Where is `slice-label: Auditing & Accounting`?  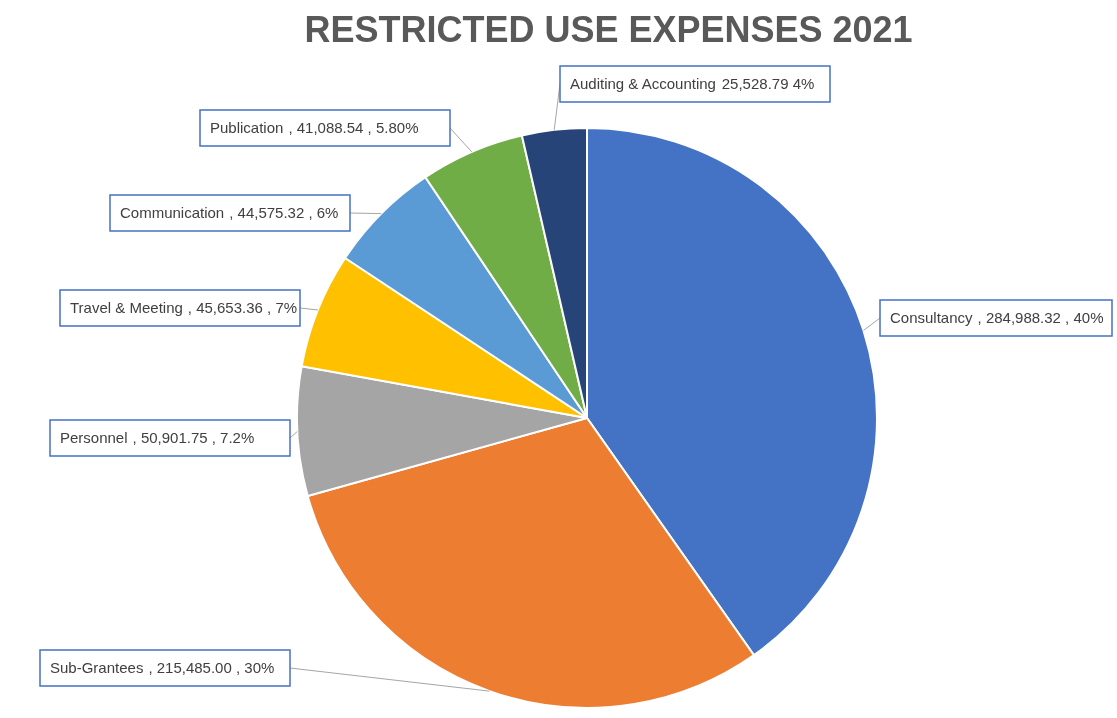
slice-label: Auditing & Accounting is located at coordinates (643, 83).